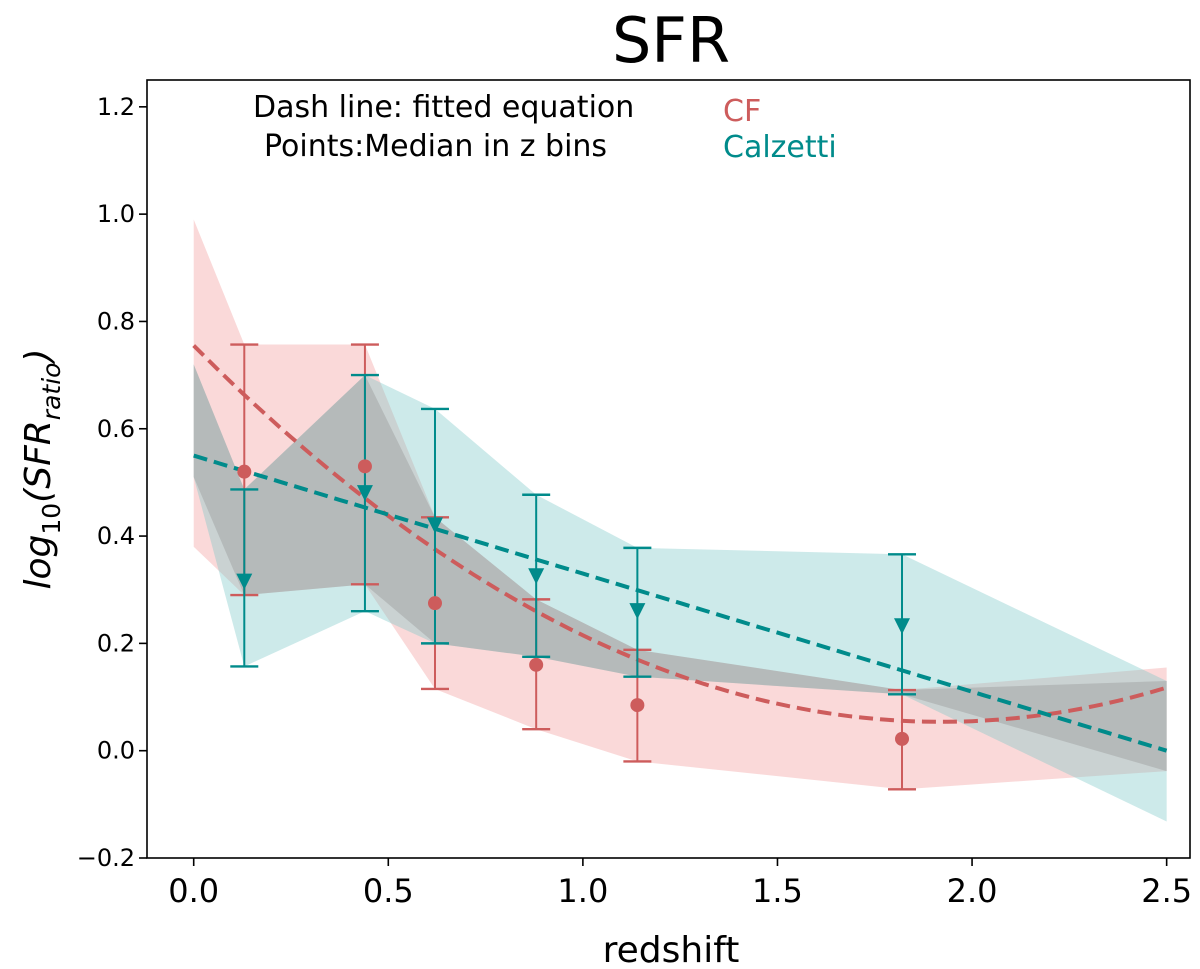 The image size is (1200, 969). Describe the element at coordinates (116, 107) in the screenshot. I see `y-tick-label: 1.2` at that location.